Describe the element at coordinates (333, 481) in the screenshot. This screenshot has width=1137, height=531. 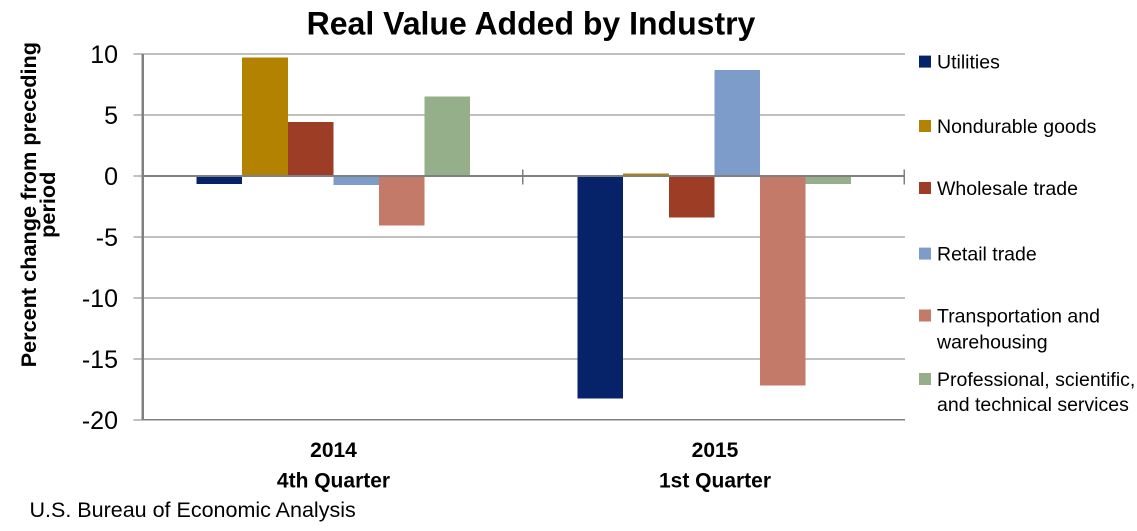
I see `svg-text: 4th Quarter` at that location.